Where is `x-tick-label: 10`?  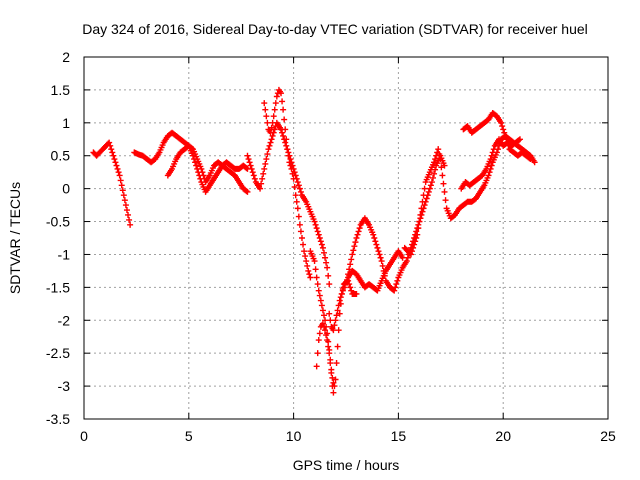 x-tick-label: 10 is located at coordinates (294, 436).